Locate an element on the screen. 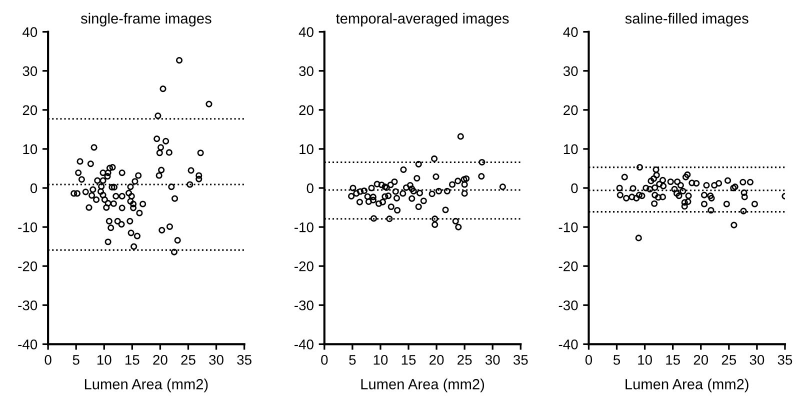 This screenshot has height=403, width=801. chart-title: single-frame images is located at coordinates (146, 19).